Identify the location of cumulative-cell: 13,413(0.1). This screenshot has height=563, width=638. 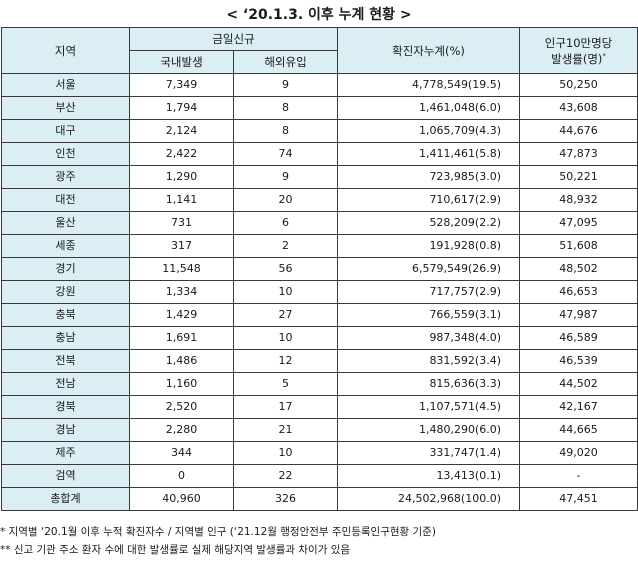
(429, 476).